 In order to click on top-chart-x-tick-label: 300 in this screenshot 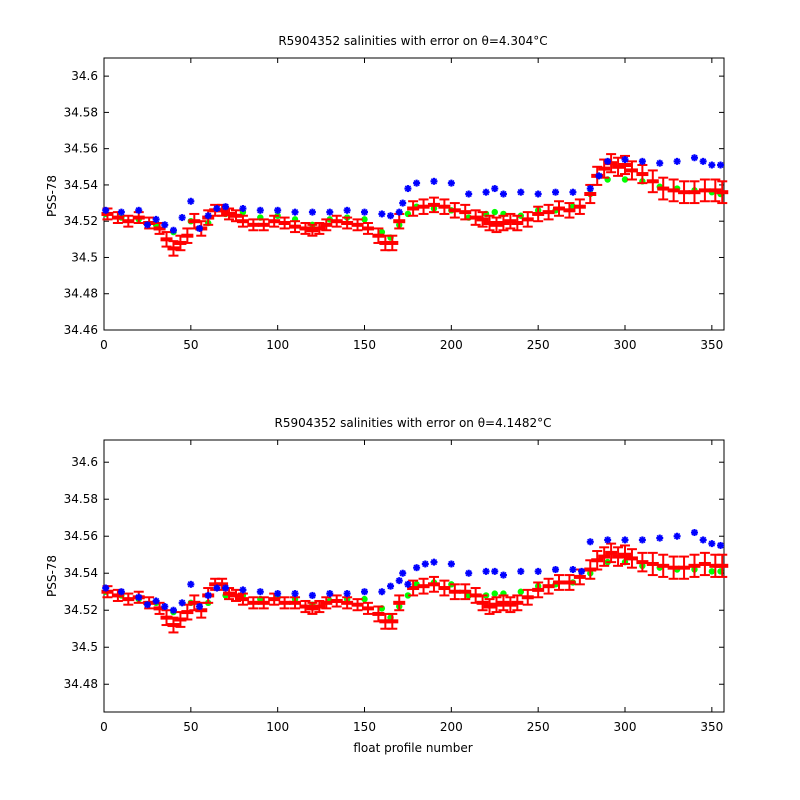, I will do `click(625, 345)`.